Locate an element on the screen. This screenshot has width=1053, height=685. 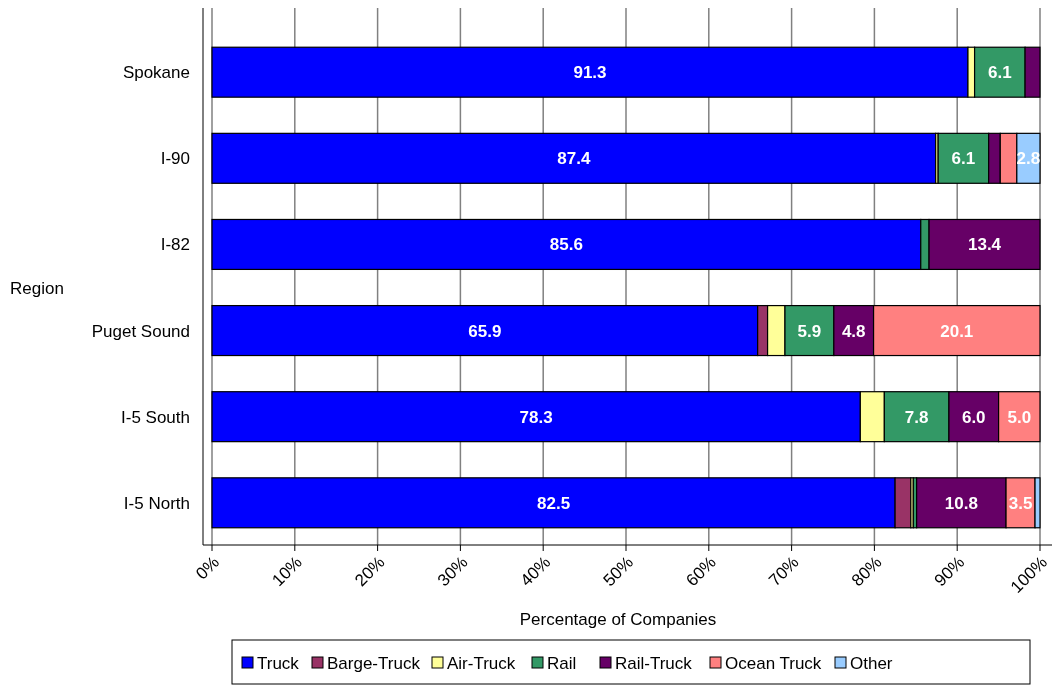
data-label: 10.8 is located at coordinates (961, 503).